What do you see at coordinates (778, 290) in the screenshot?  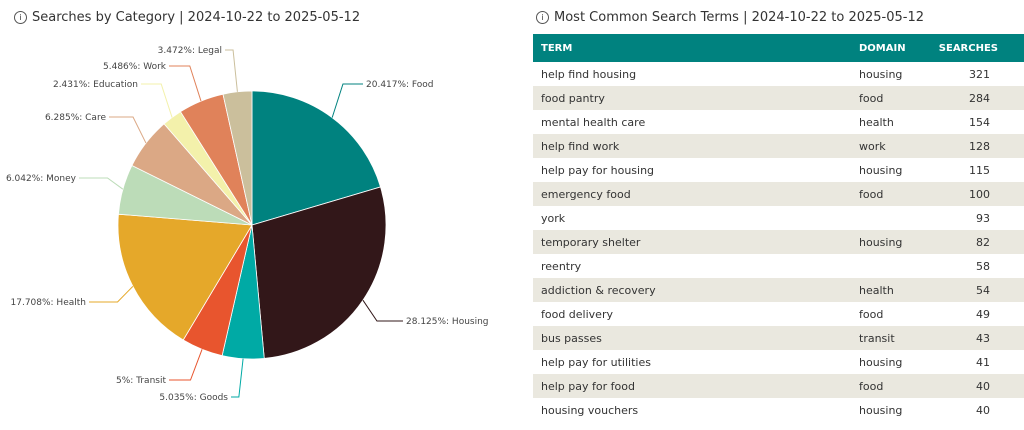 I see `table-row: addiction & recovery health 54` at bounding box center [778, 290].